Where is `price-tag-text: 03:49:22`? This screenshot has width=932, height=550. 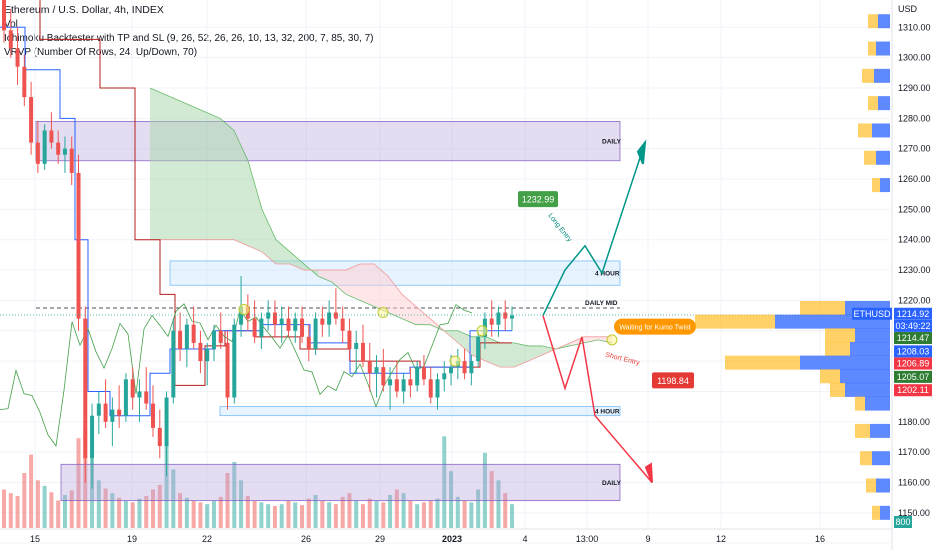
price-tag-text: 03:49:22 is located at coordinates (912, 326).